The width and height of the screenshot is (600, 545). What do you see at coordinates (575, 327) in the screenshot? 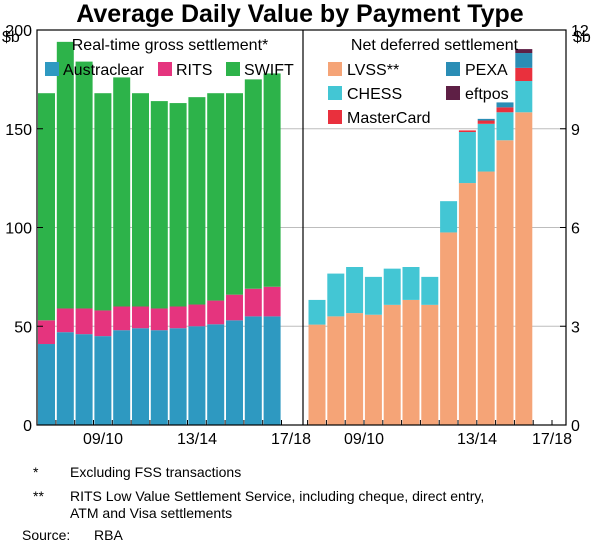
I see `right-y-tick-3: 3` at bounding box center [575, 327].